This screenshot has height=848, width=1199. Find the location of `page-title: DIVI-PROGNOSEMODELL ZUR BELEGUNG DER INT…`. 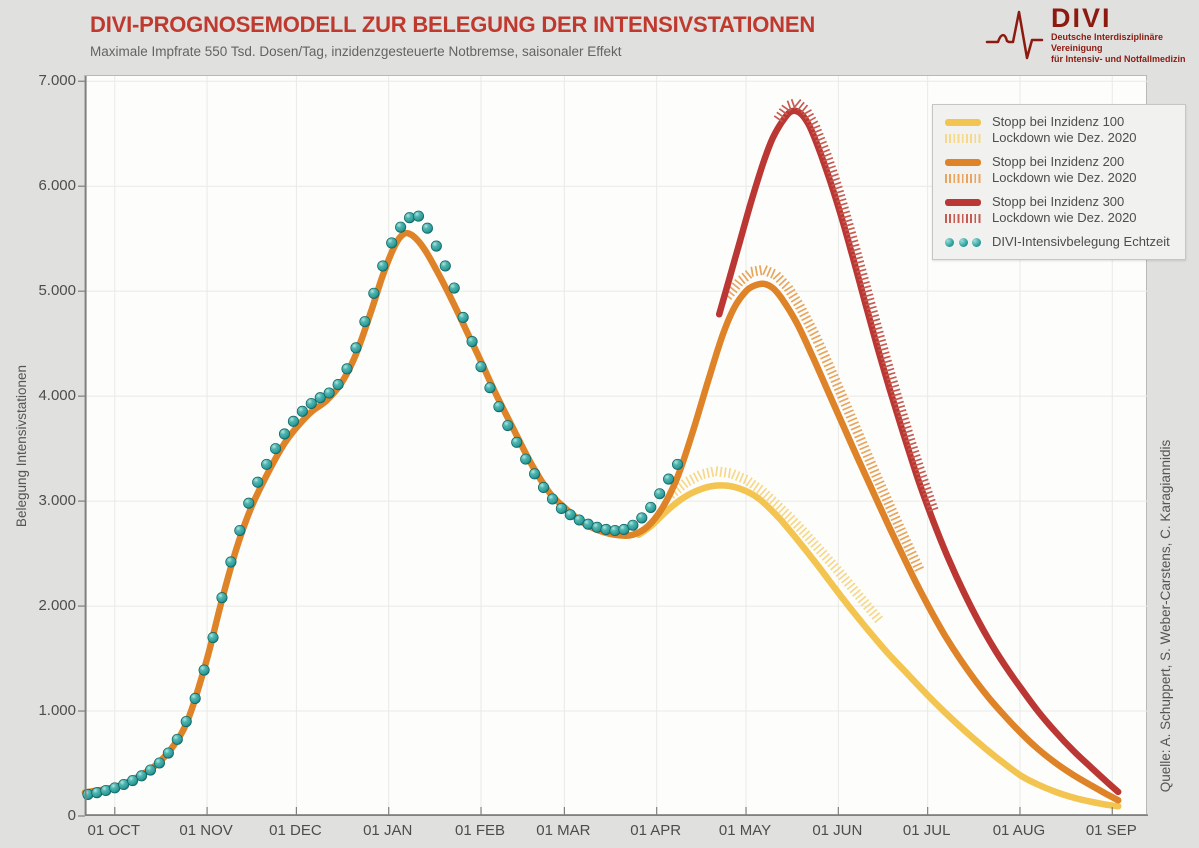

page-title: DIVI-PROGNOSEMODELL ZUR BELEGUNG DER INT… is located at coordinates (453, 24).